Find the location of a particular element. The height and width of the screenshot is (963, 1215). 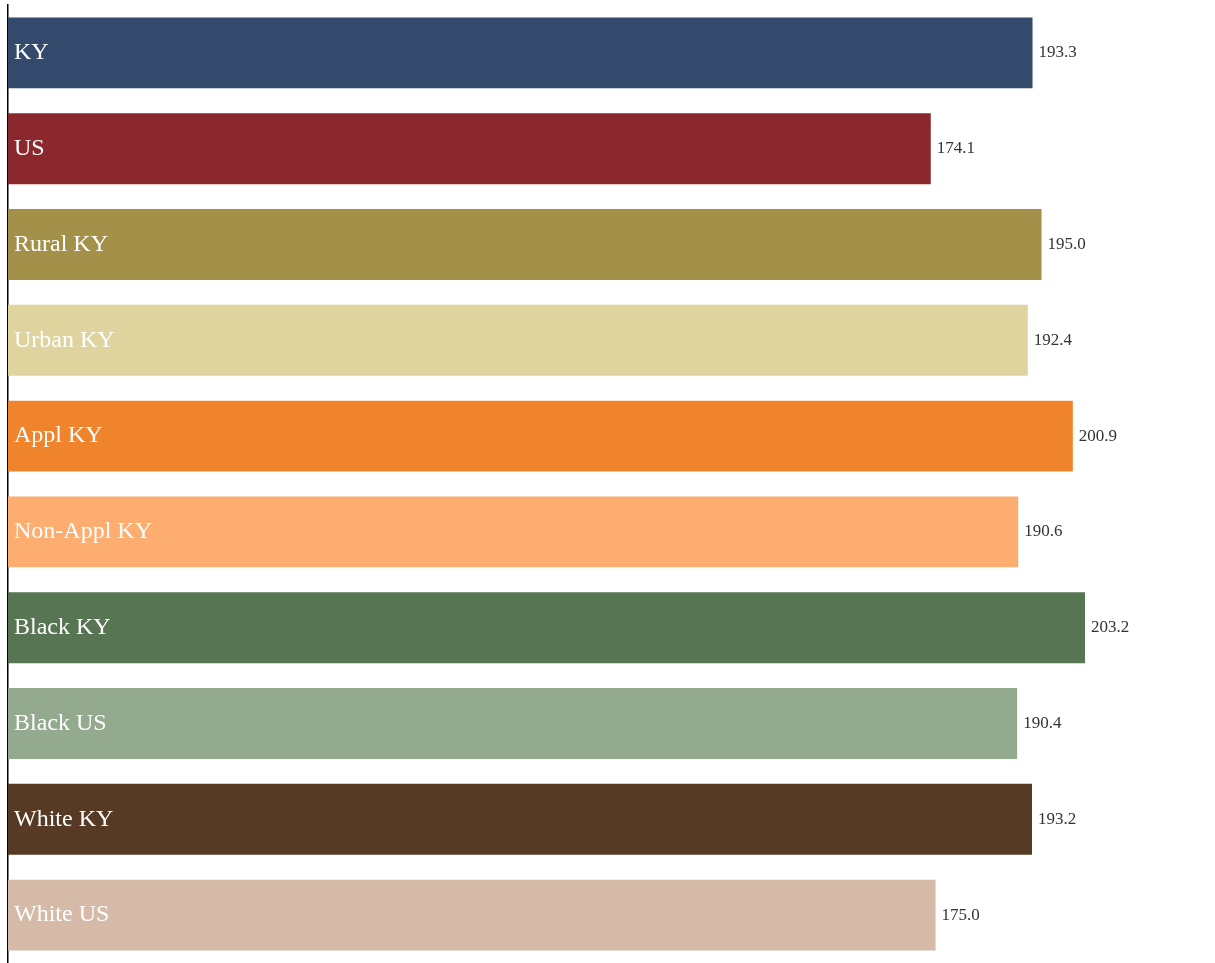

data-label: 190.4 is located at coordinates (1042, 722).